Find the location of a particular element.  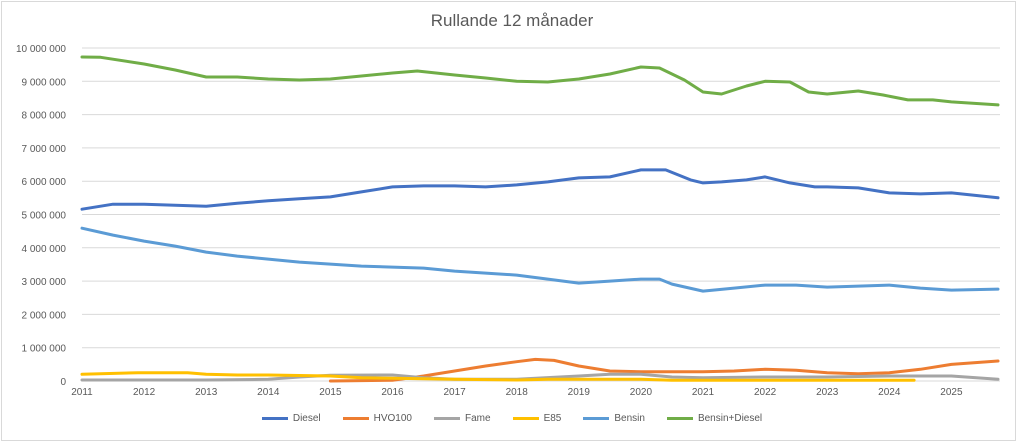

x-tick-label: 2018 is located at coordinates (517, 392).